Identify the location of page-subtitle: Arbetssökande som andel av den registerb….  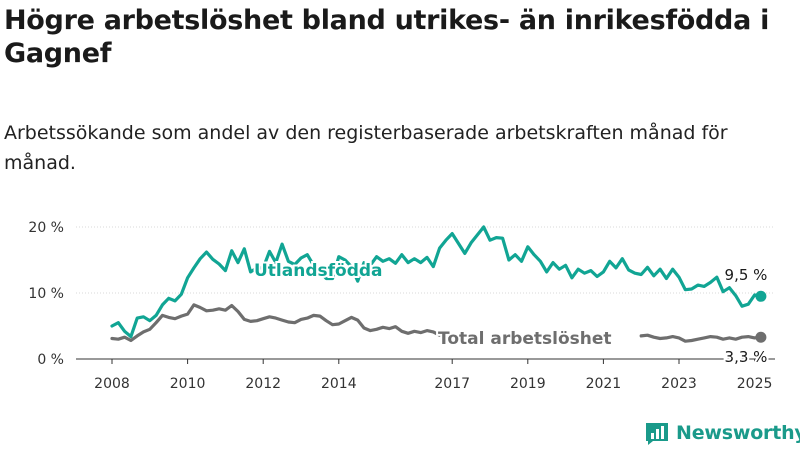
(366, 148).